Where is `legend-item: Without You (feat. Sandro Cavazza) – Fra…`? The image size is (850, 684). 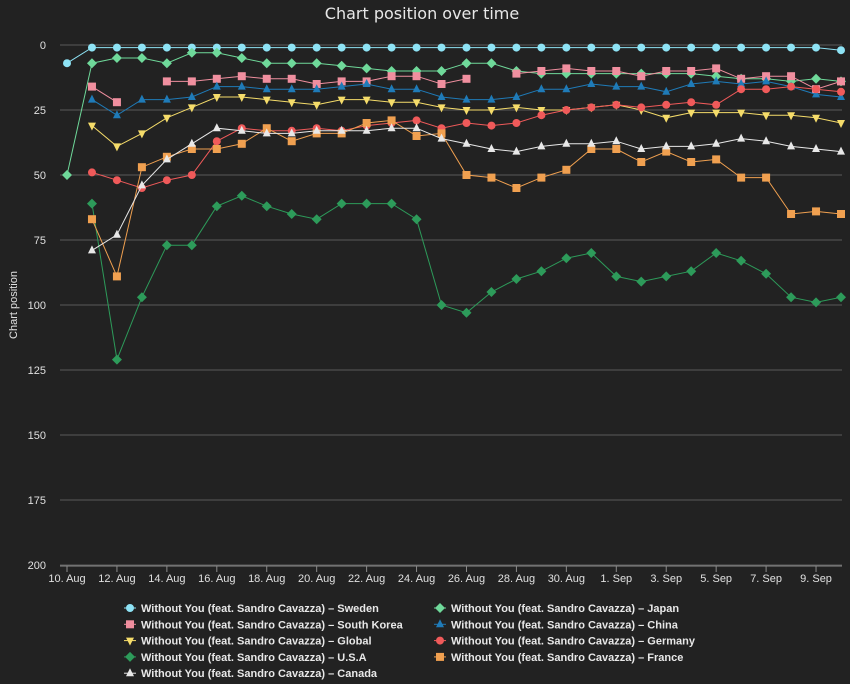 legend-item: Without You (feat. Sandro Cavazza) – Fra… is located at coordinates (558, 658).